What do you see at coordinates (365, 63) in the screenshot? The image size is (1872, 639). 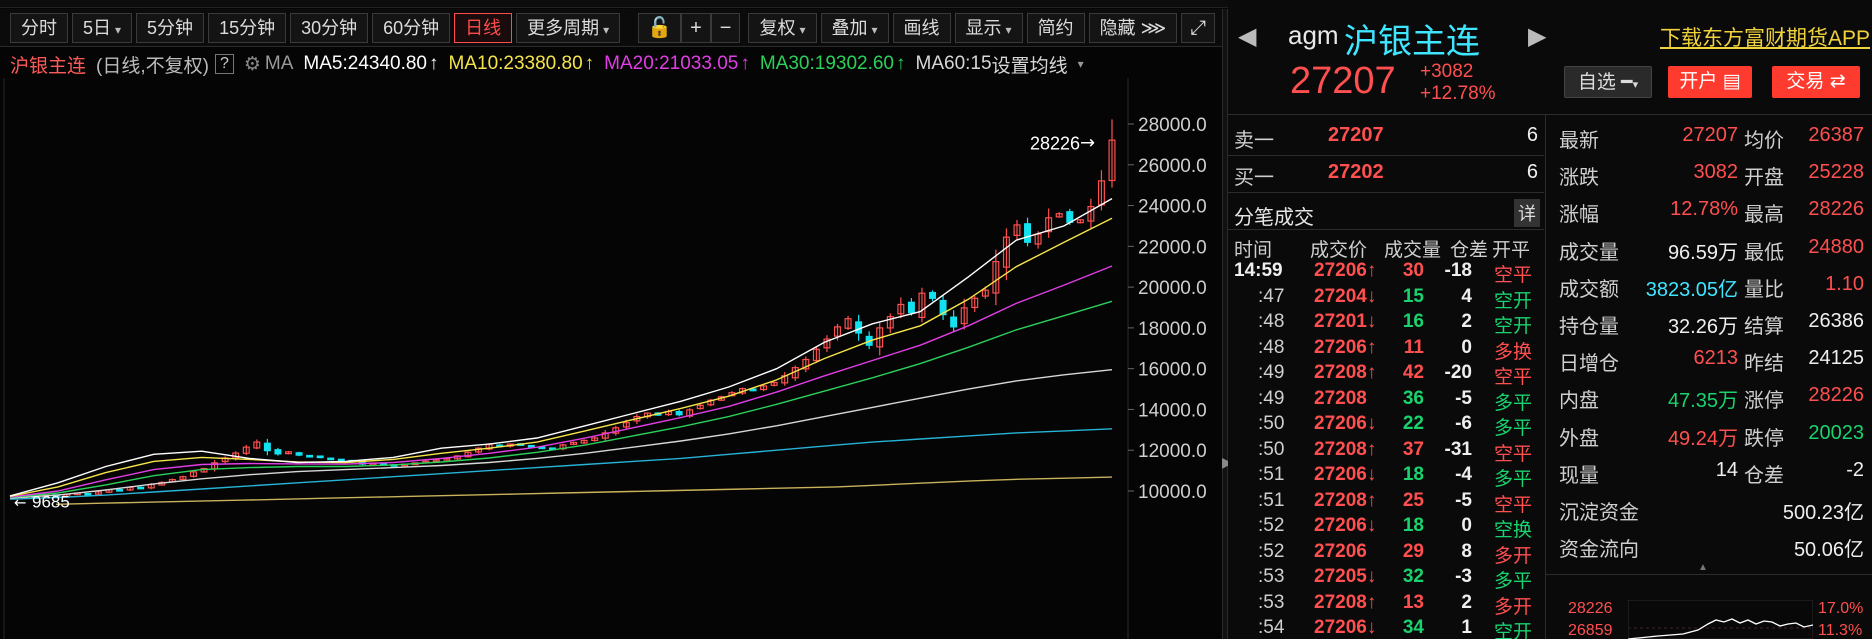 I see `legend-ma5: MA5:24340.80` at bounding box center [365, 63].